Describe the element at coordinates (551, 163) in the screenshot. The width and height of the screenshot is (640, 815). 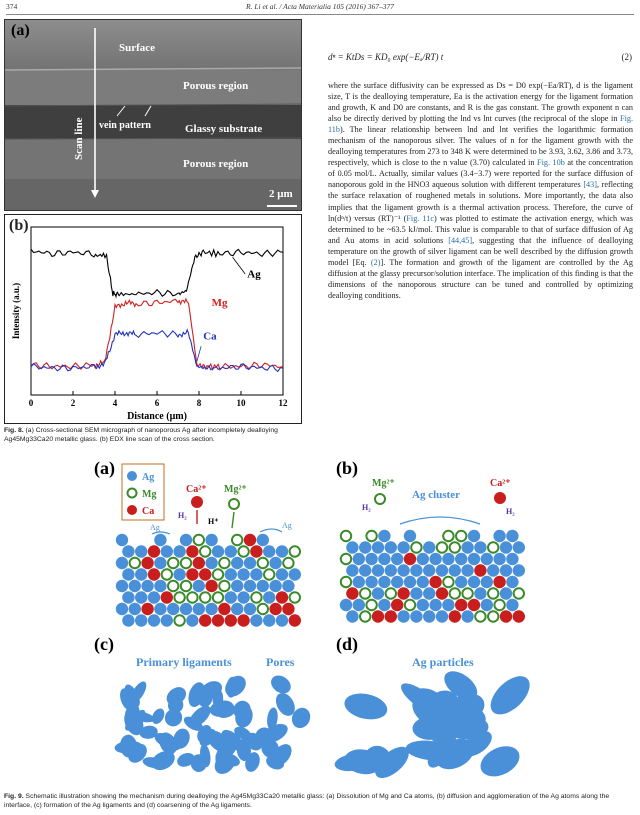
I see `ref-fig10b: Fig. 10b` at that location.